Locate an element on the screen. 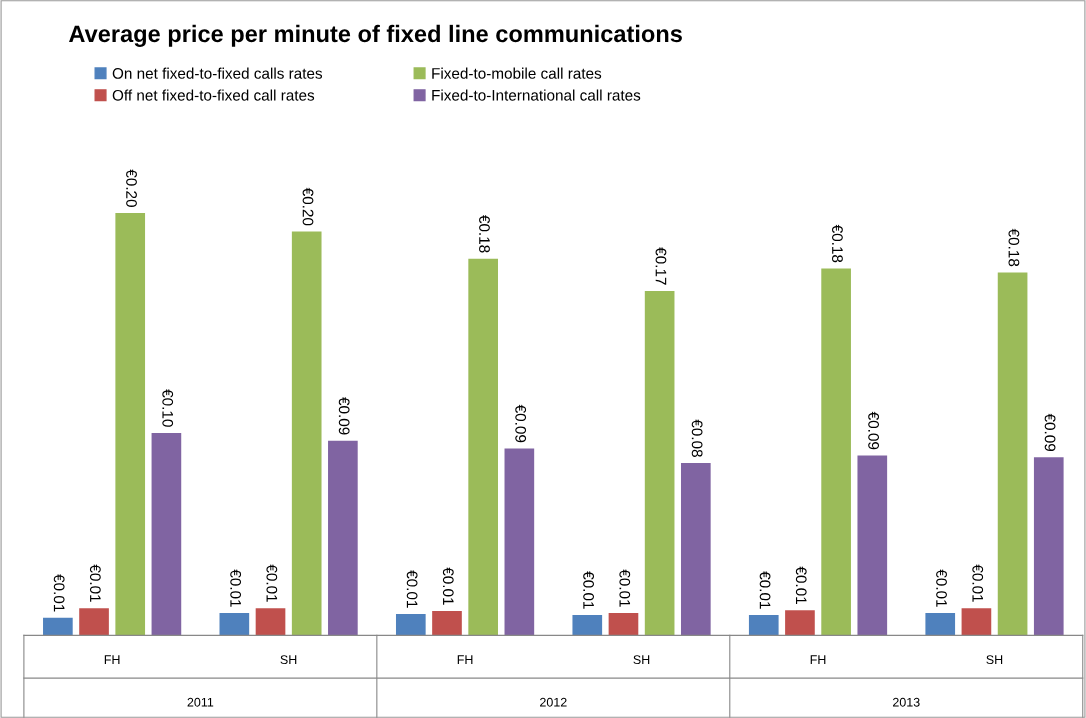 The image size is (1086, 718). text: 2013 is located at coordinates (906, 702).